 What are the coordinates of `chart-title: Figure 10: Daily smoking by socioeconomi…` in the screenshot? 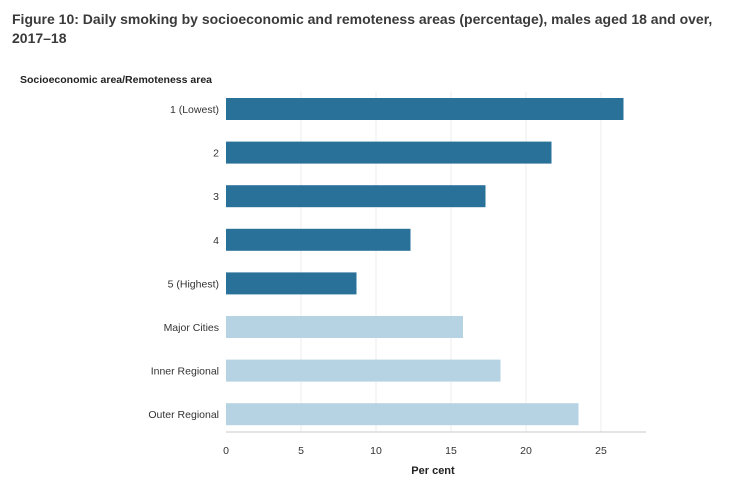 It's located at (362, 28).